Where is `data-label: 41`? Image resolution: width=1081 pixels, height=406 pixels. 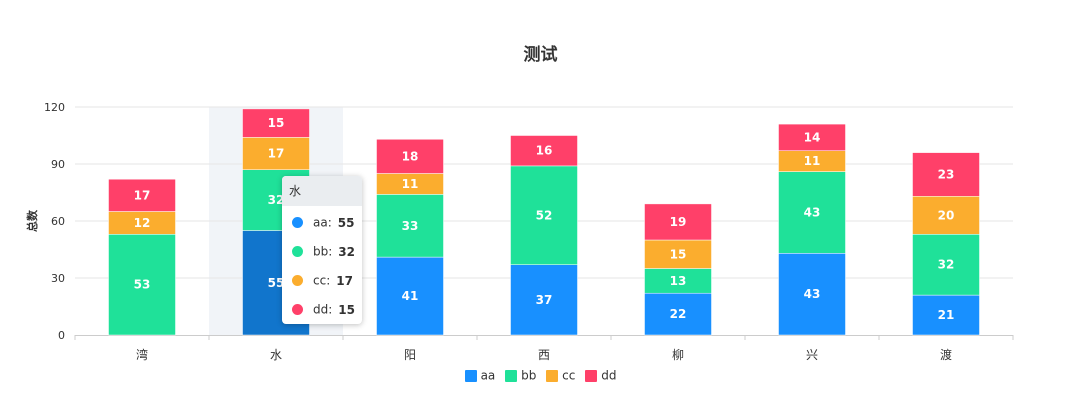
data-label: 41 is located at coordinates (410, 296).